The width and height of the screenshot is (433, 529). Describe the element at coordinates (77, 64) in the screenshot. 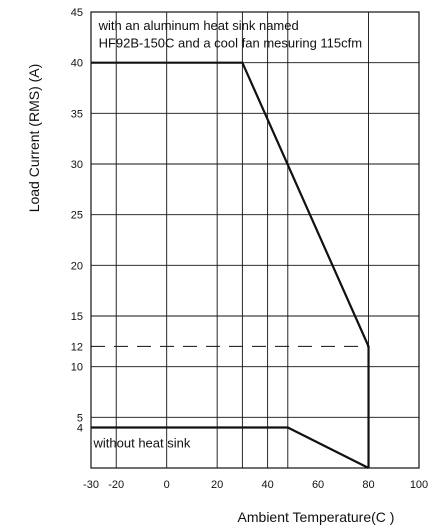

I see `y-tick-label: 40` at that location.